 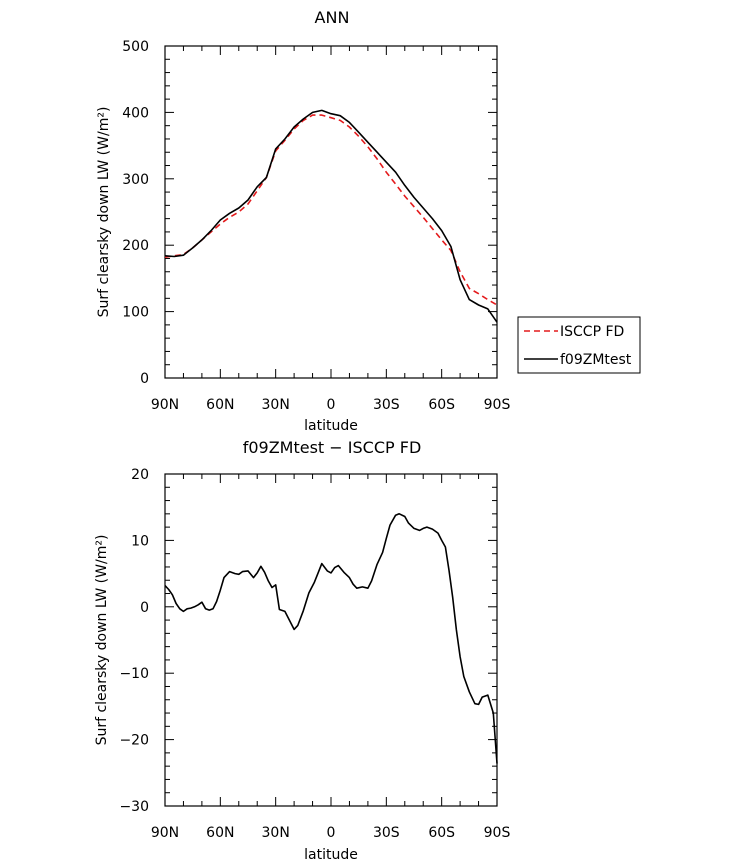 What do you see at coordinates (331, 855) in the screenshot?
I see `bottom-x-axis-label: latitude` at bounding box center [331, 855].